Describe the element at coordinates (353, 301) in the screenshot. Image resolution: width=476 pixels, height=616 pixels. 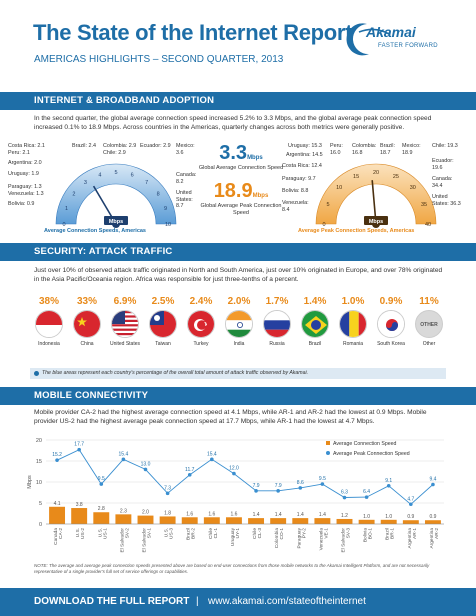
I see `country-percentage: 1.0%` at that location.